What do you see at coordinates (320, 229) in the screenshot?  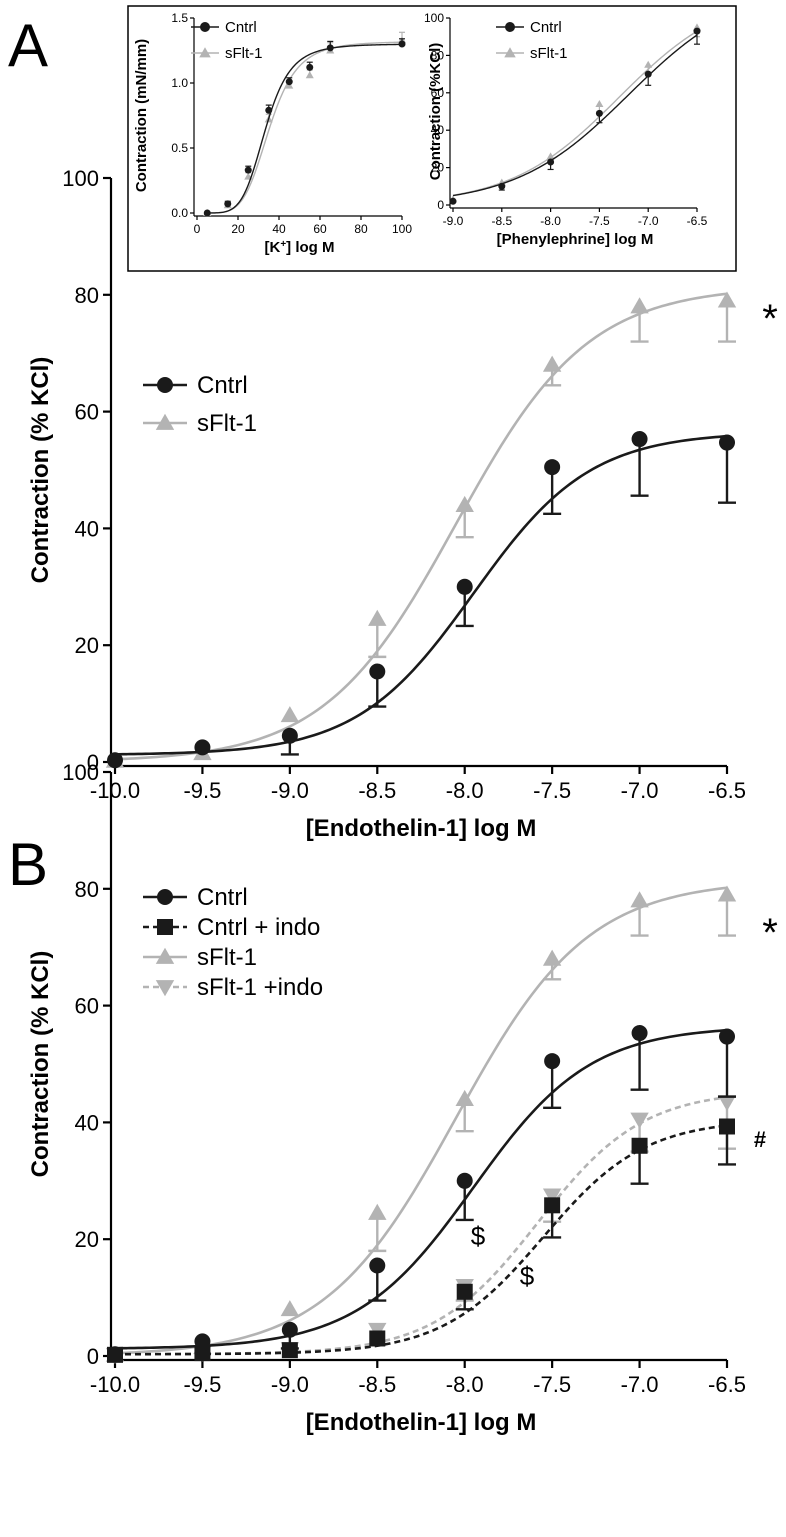 I see `x-tick-label: 60` at bounding box center [320, 229].